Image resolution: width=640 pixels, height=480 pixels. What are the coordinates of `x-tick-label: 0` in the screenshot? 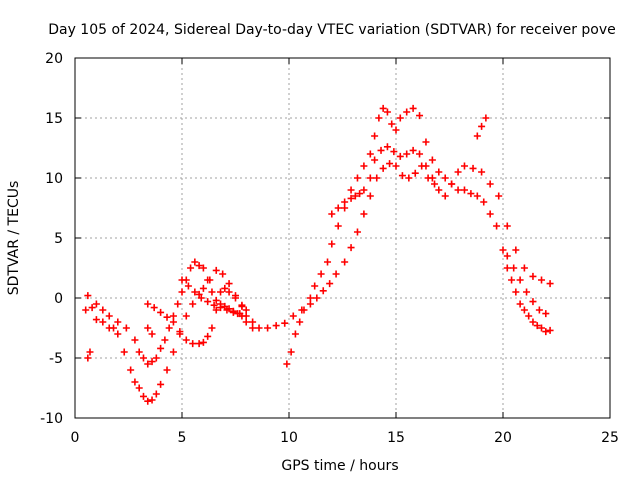 It's located at (75, 438).